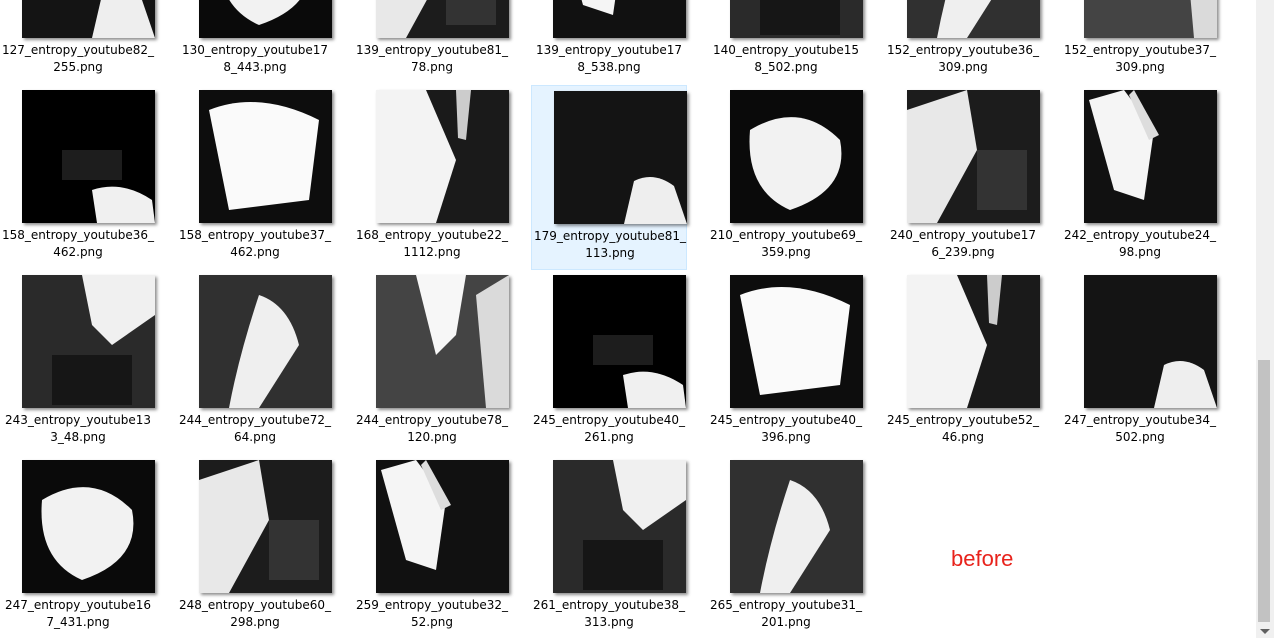 This screenshot has height=640, width=1274. I want to click on file-item: 245_entropy_youtube40_ 396.png, so click(786, 362).